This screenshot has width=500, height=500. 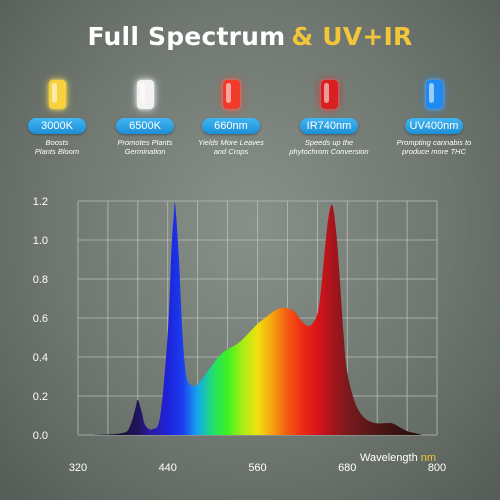 What do you see at coordinates (40, 358) in the screenshot?
I see `y-tick-label: 0.4` at bounding box center [40, 358].